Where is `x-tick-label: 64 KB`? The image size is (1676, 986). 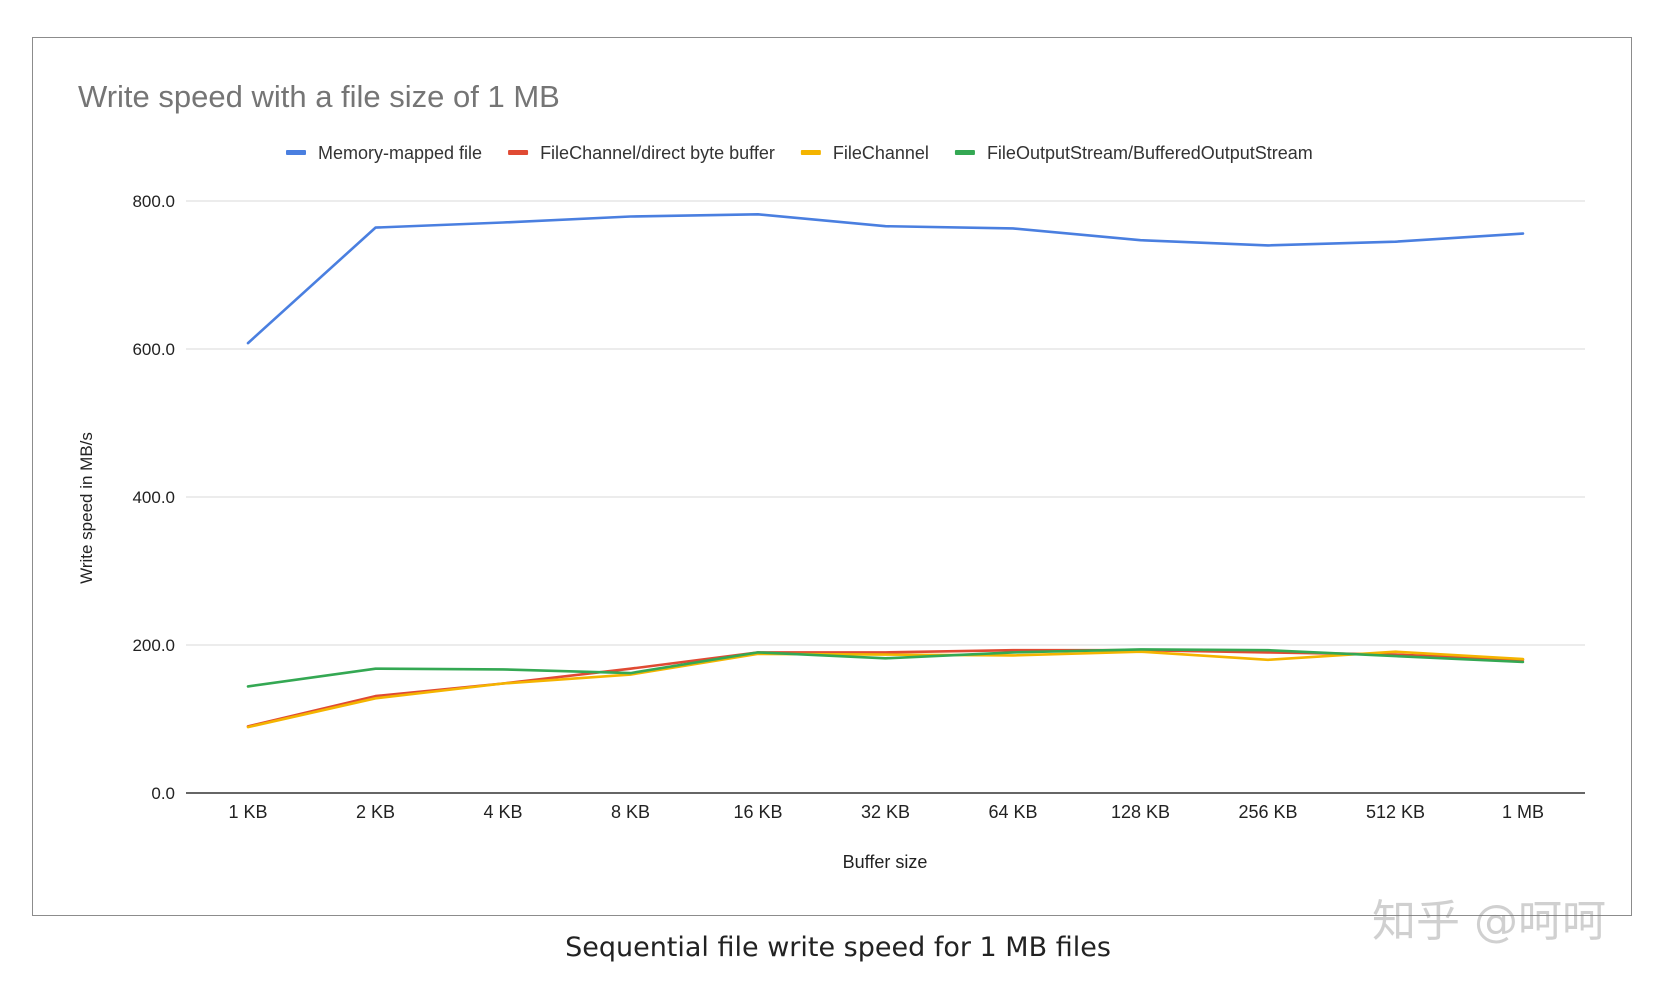 x-tick-label: 64 KB is located at coordinates (1012, 812).